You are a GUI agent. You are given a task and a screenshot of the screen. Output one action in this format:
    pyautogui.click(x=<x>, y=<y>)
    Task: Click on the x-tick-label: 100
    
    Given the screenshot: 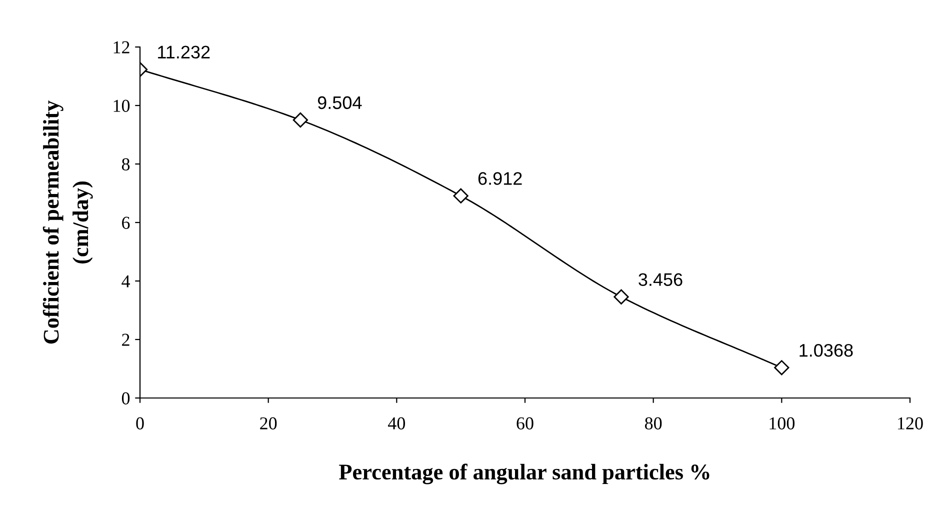 What is the action you would take?
    pyautogui.click(x=782, y=423)
    